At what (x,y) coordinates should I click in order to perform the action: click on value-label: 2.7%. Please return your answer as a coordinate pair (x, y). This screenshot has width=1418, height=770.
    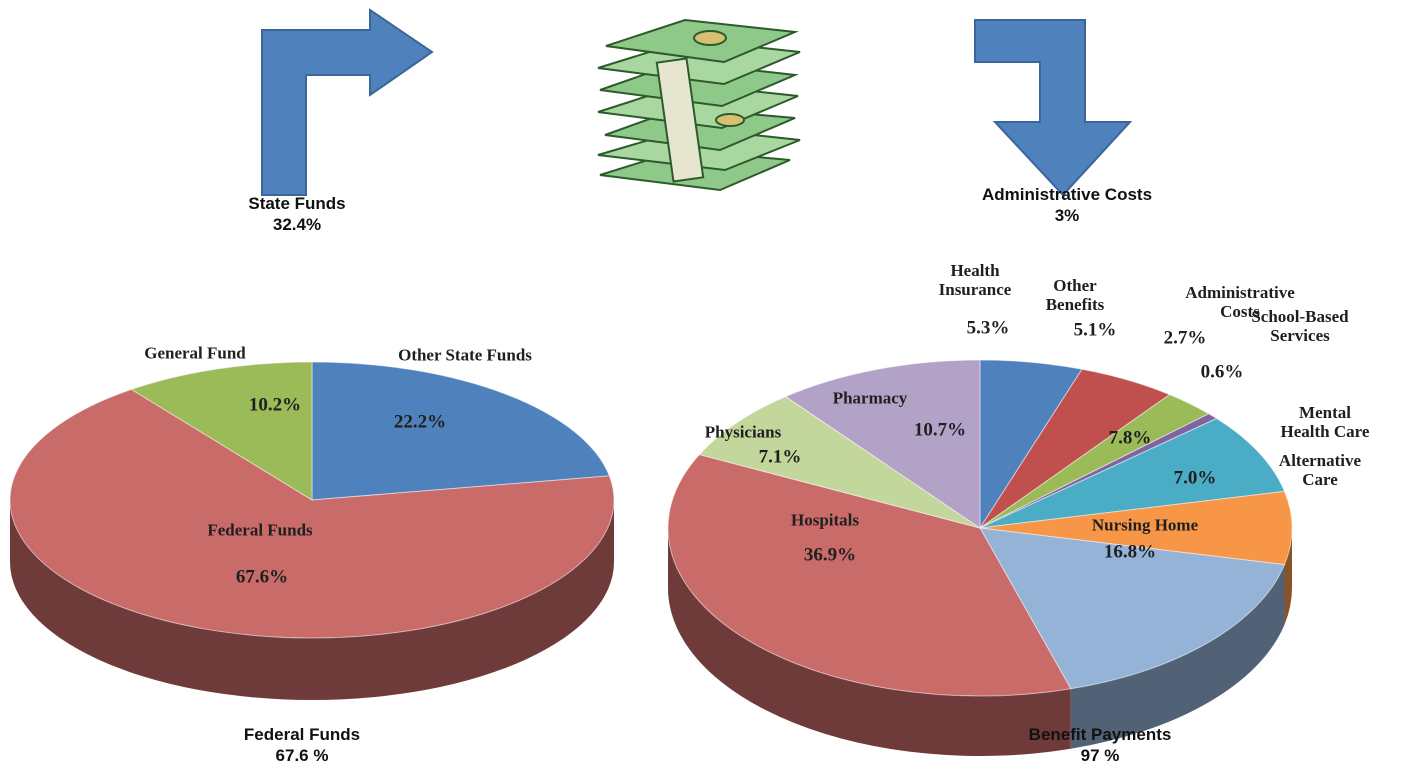
    Looking at the image, I should click on (1185, 338).